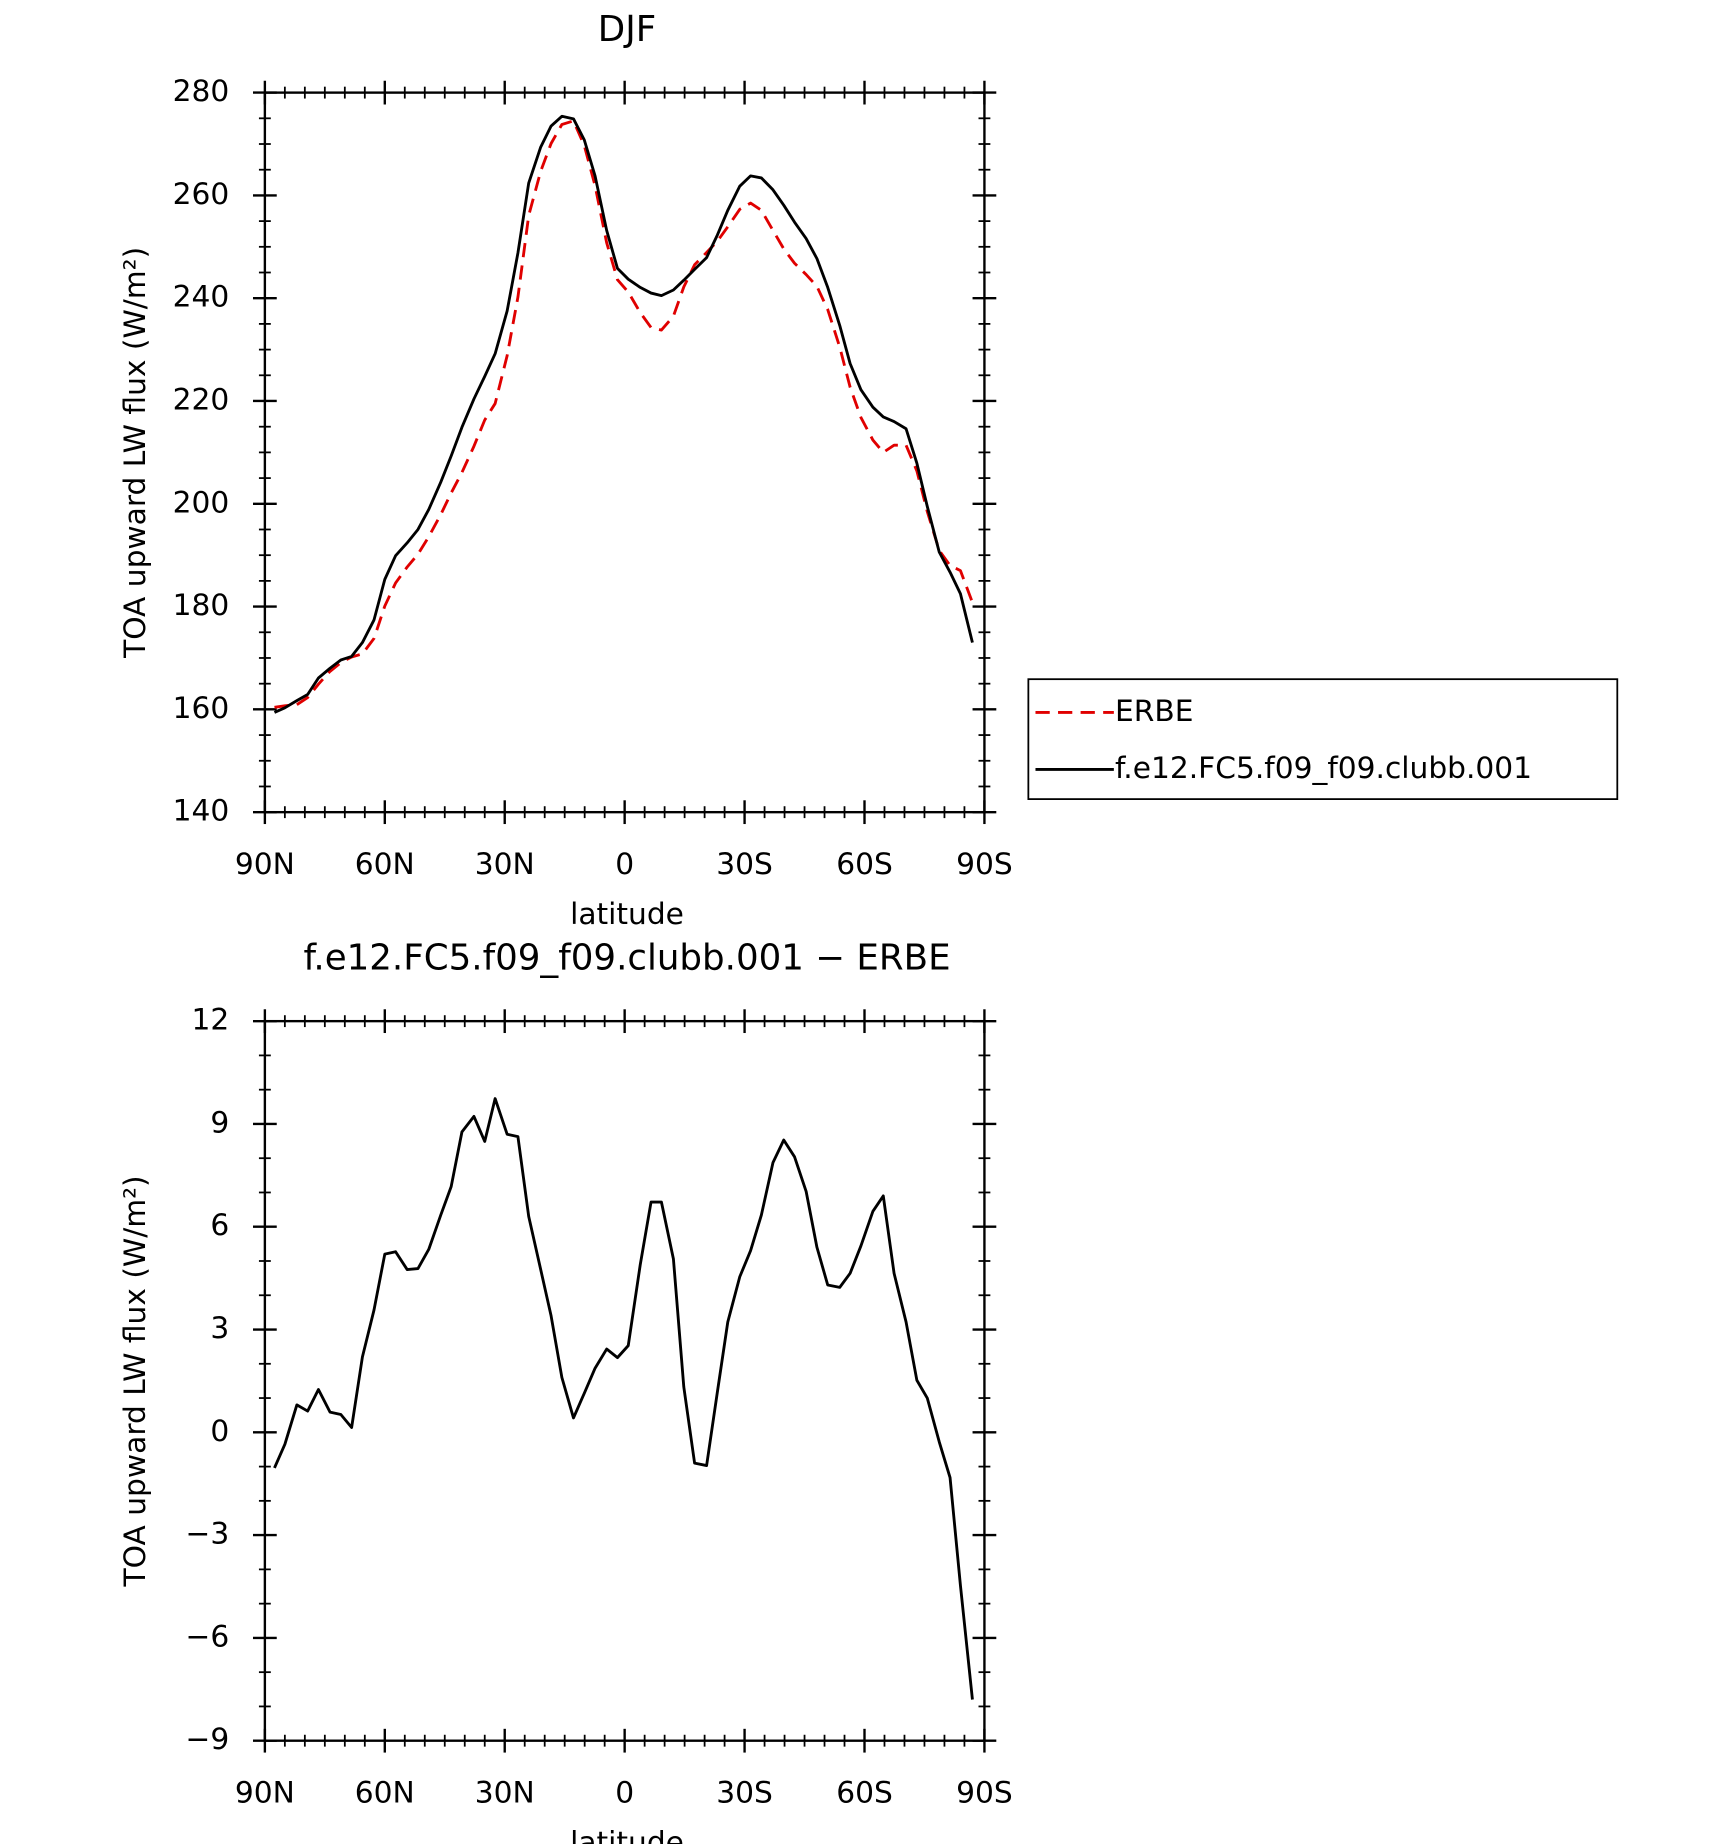 Image resolution: width=1710 pixels, height=1844 pixels. Describe the element at coordinates (201, 810) in the screenshot. I see `y-tick-label: 140` at that location.